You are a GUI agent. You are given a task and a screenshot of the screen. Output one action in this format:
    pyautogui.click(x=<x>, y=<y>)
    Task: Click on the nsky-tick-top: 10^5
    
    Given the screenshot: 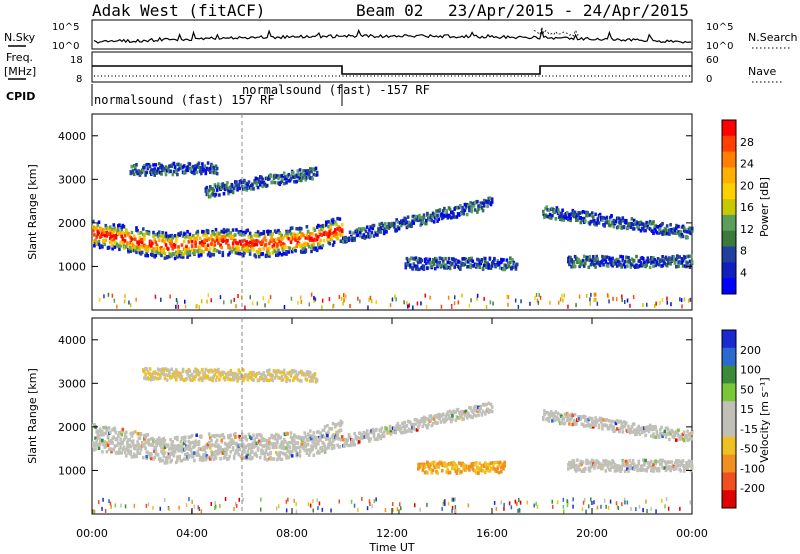 What is the action you would take?
    pyautogui.click(x=65, y=27)
    